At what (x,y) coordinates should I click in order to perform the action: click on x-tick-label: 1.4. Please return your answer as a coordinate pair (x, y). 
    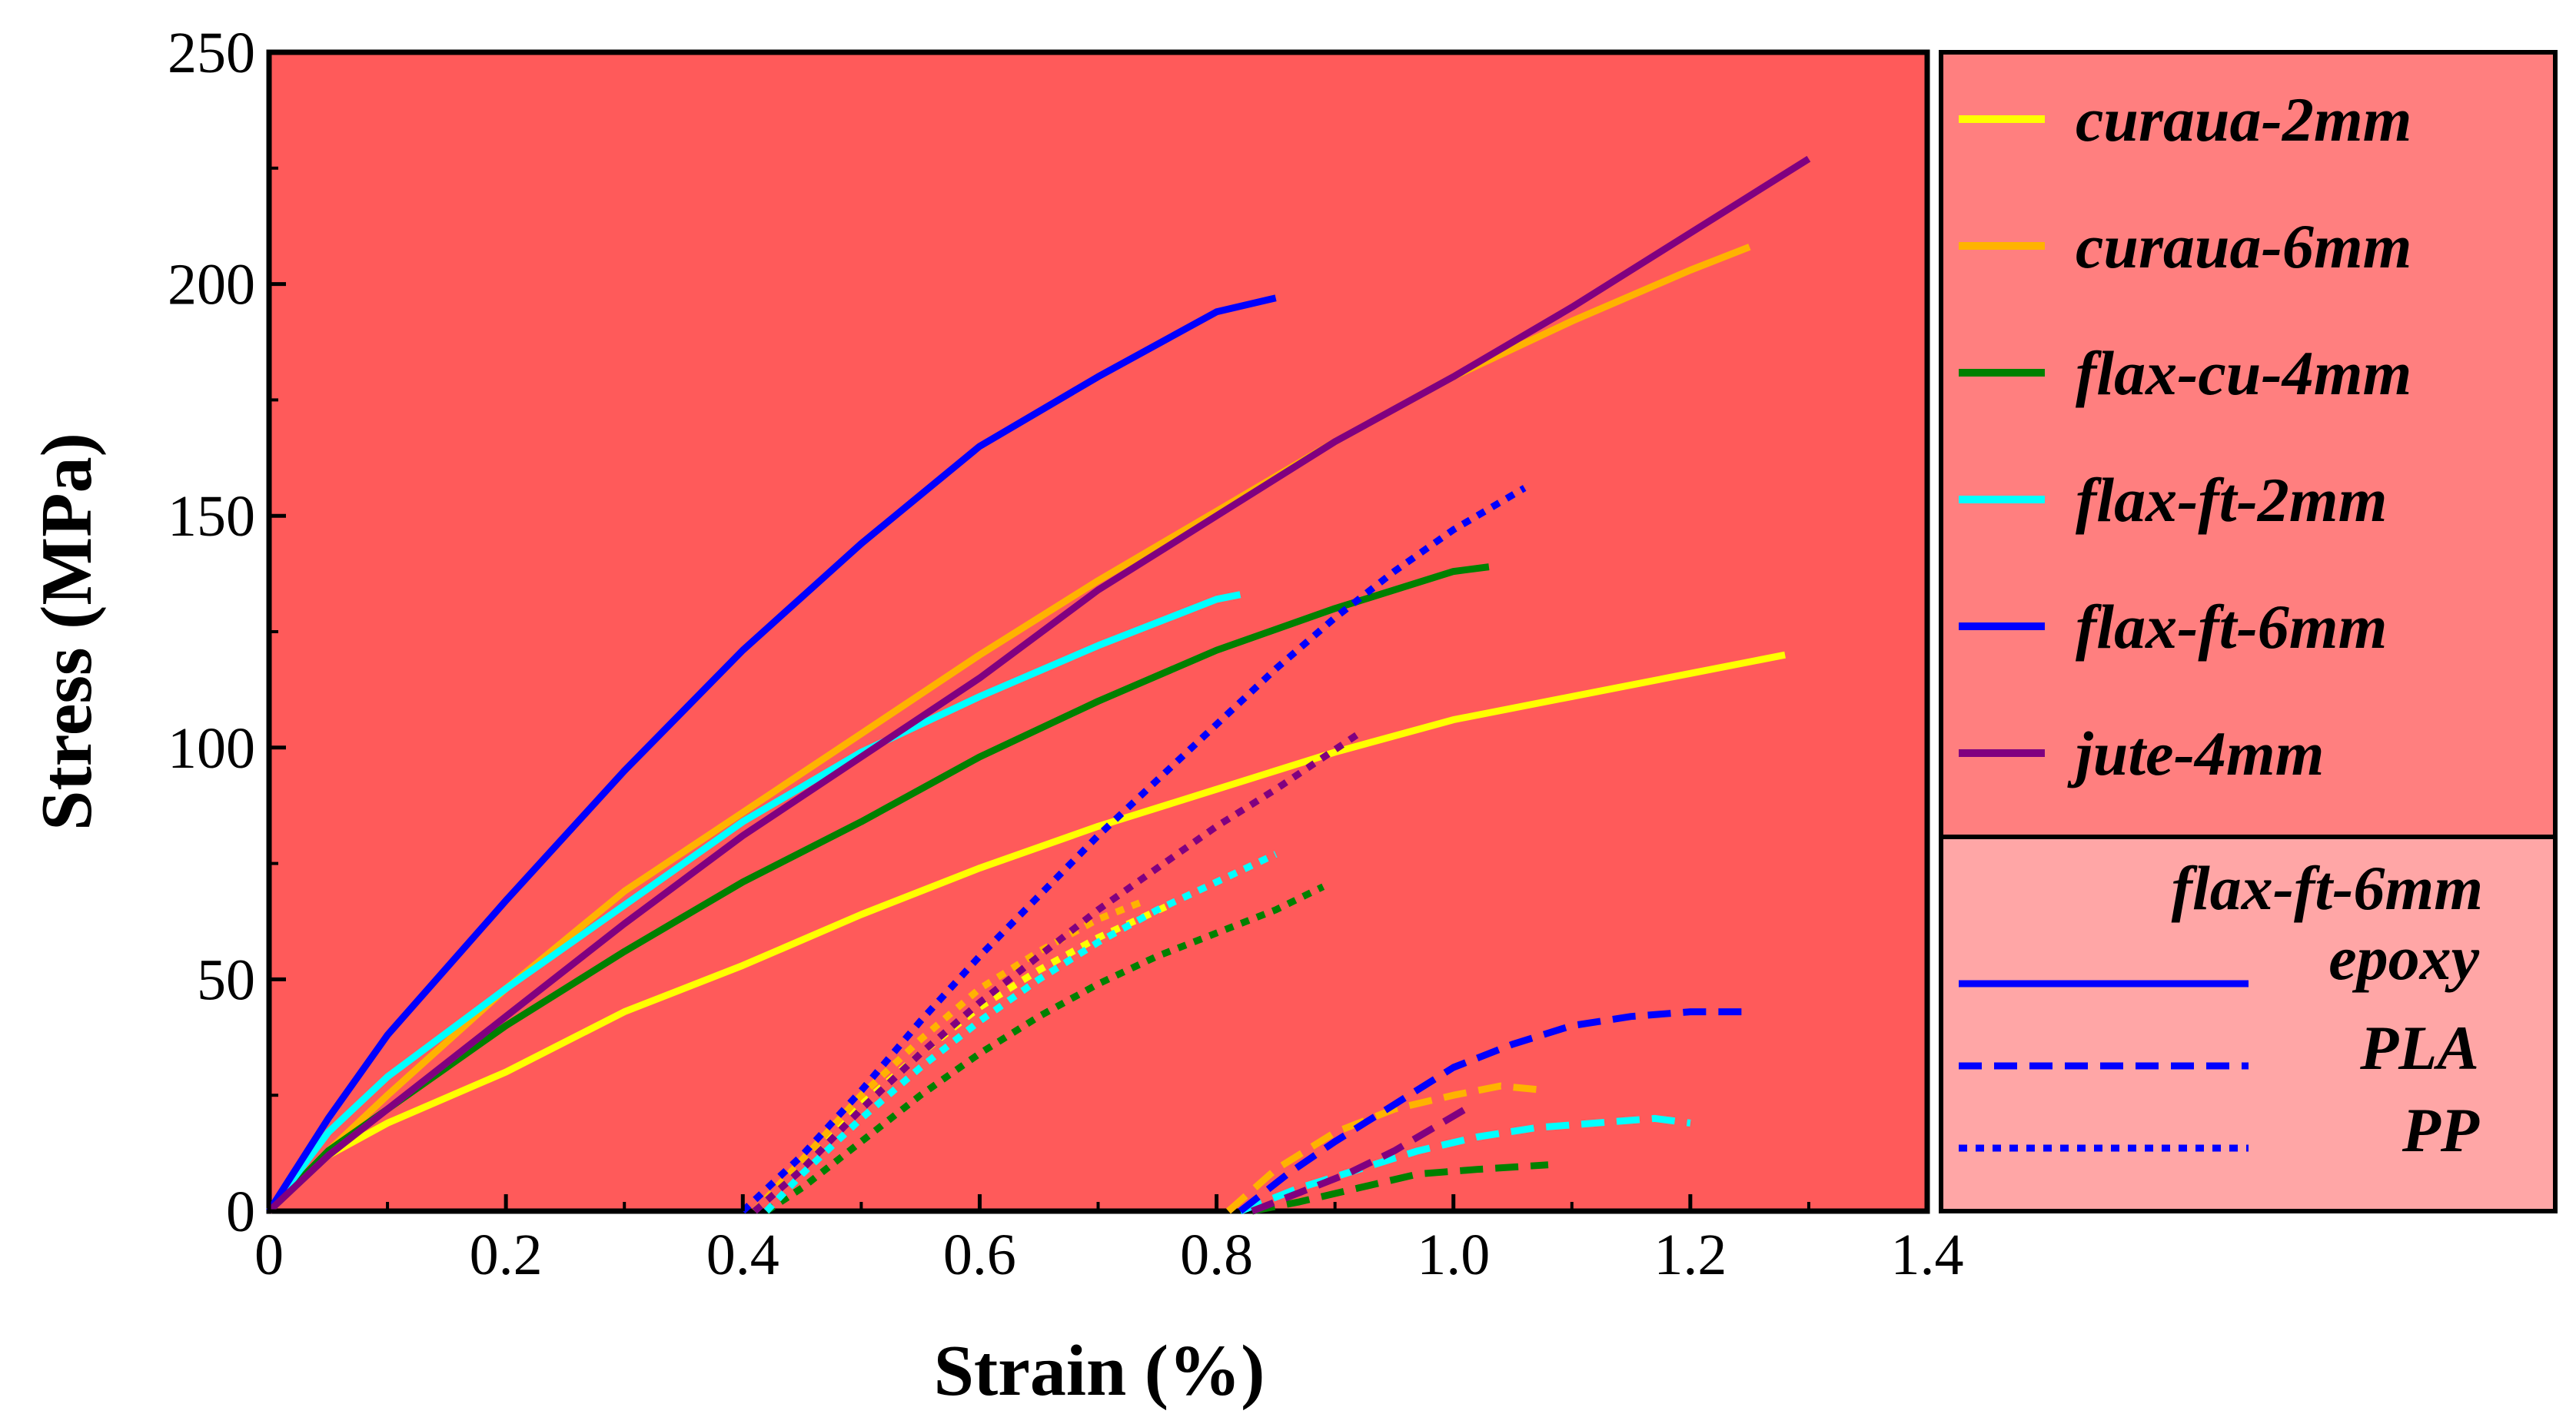
    Looking at the image, I should click on (1927, 1255).